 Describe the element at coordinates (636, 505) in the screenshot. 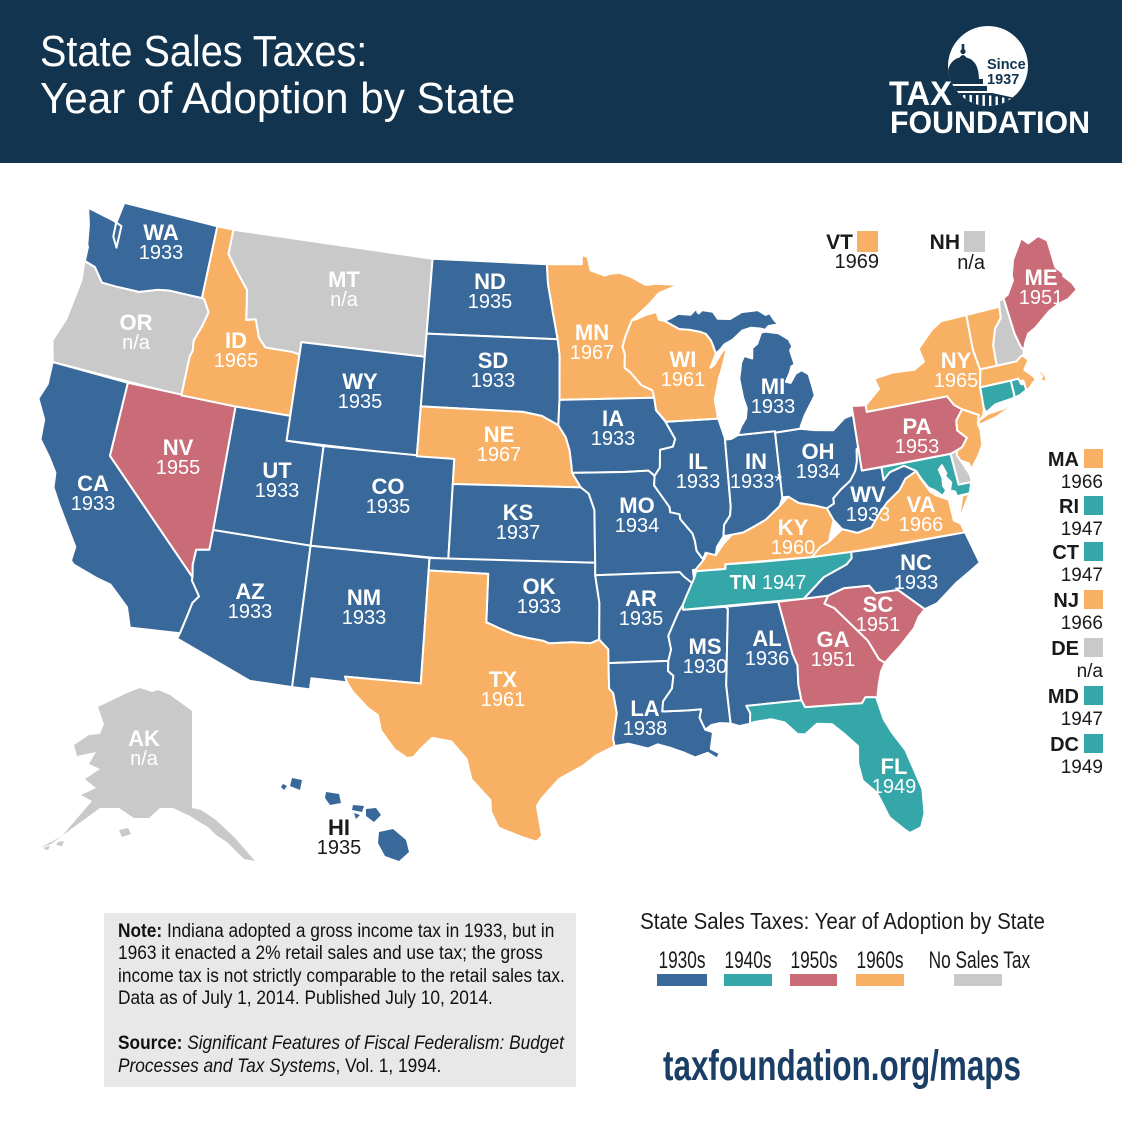

I see `svg-text: MO` at that location.